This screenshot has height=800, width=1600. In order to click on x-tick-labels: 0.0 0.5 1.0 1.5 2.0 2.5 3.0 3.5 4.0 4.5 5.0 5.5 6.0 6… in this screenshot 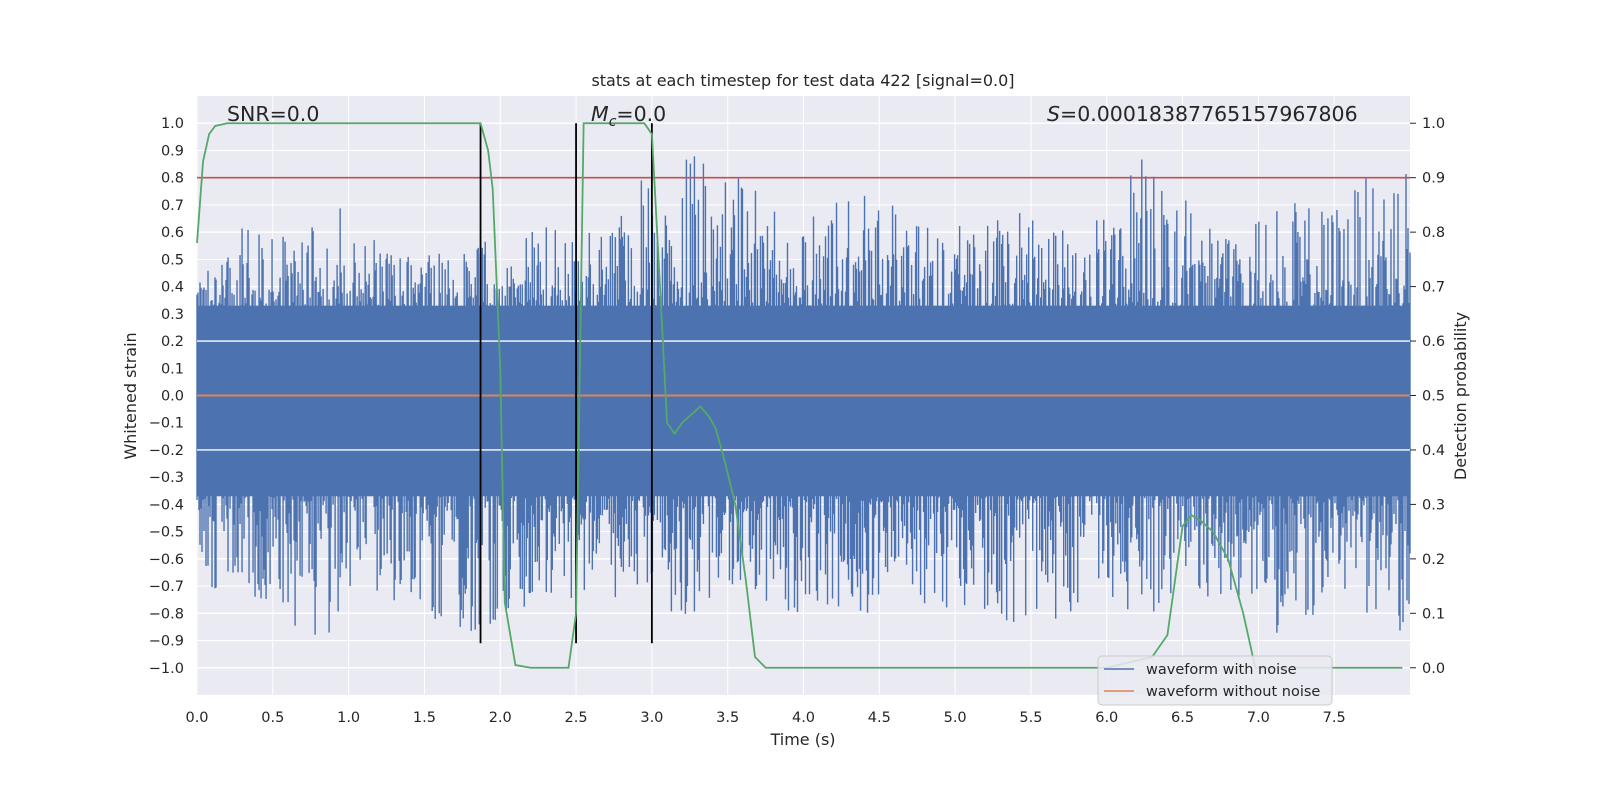, I will do `click(765, 718)`.